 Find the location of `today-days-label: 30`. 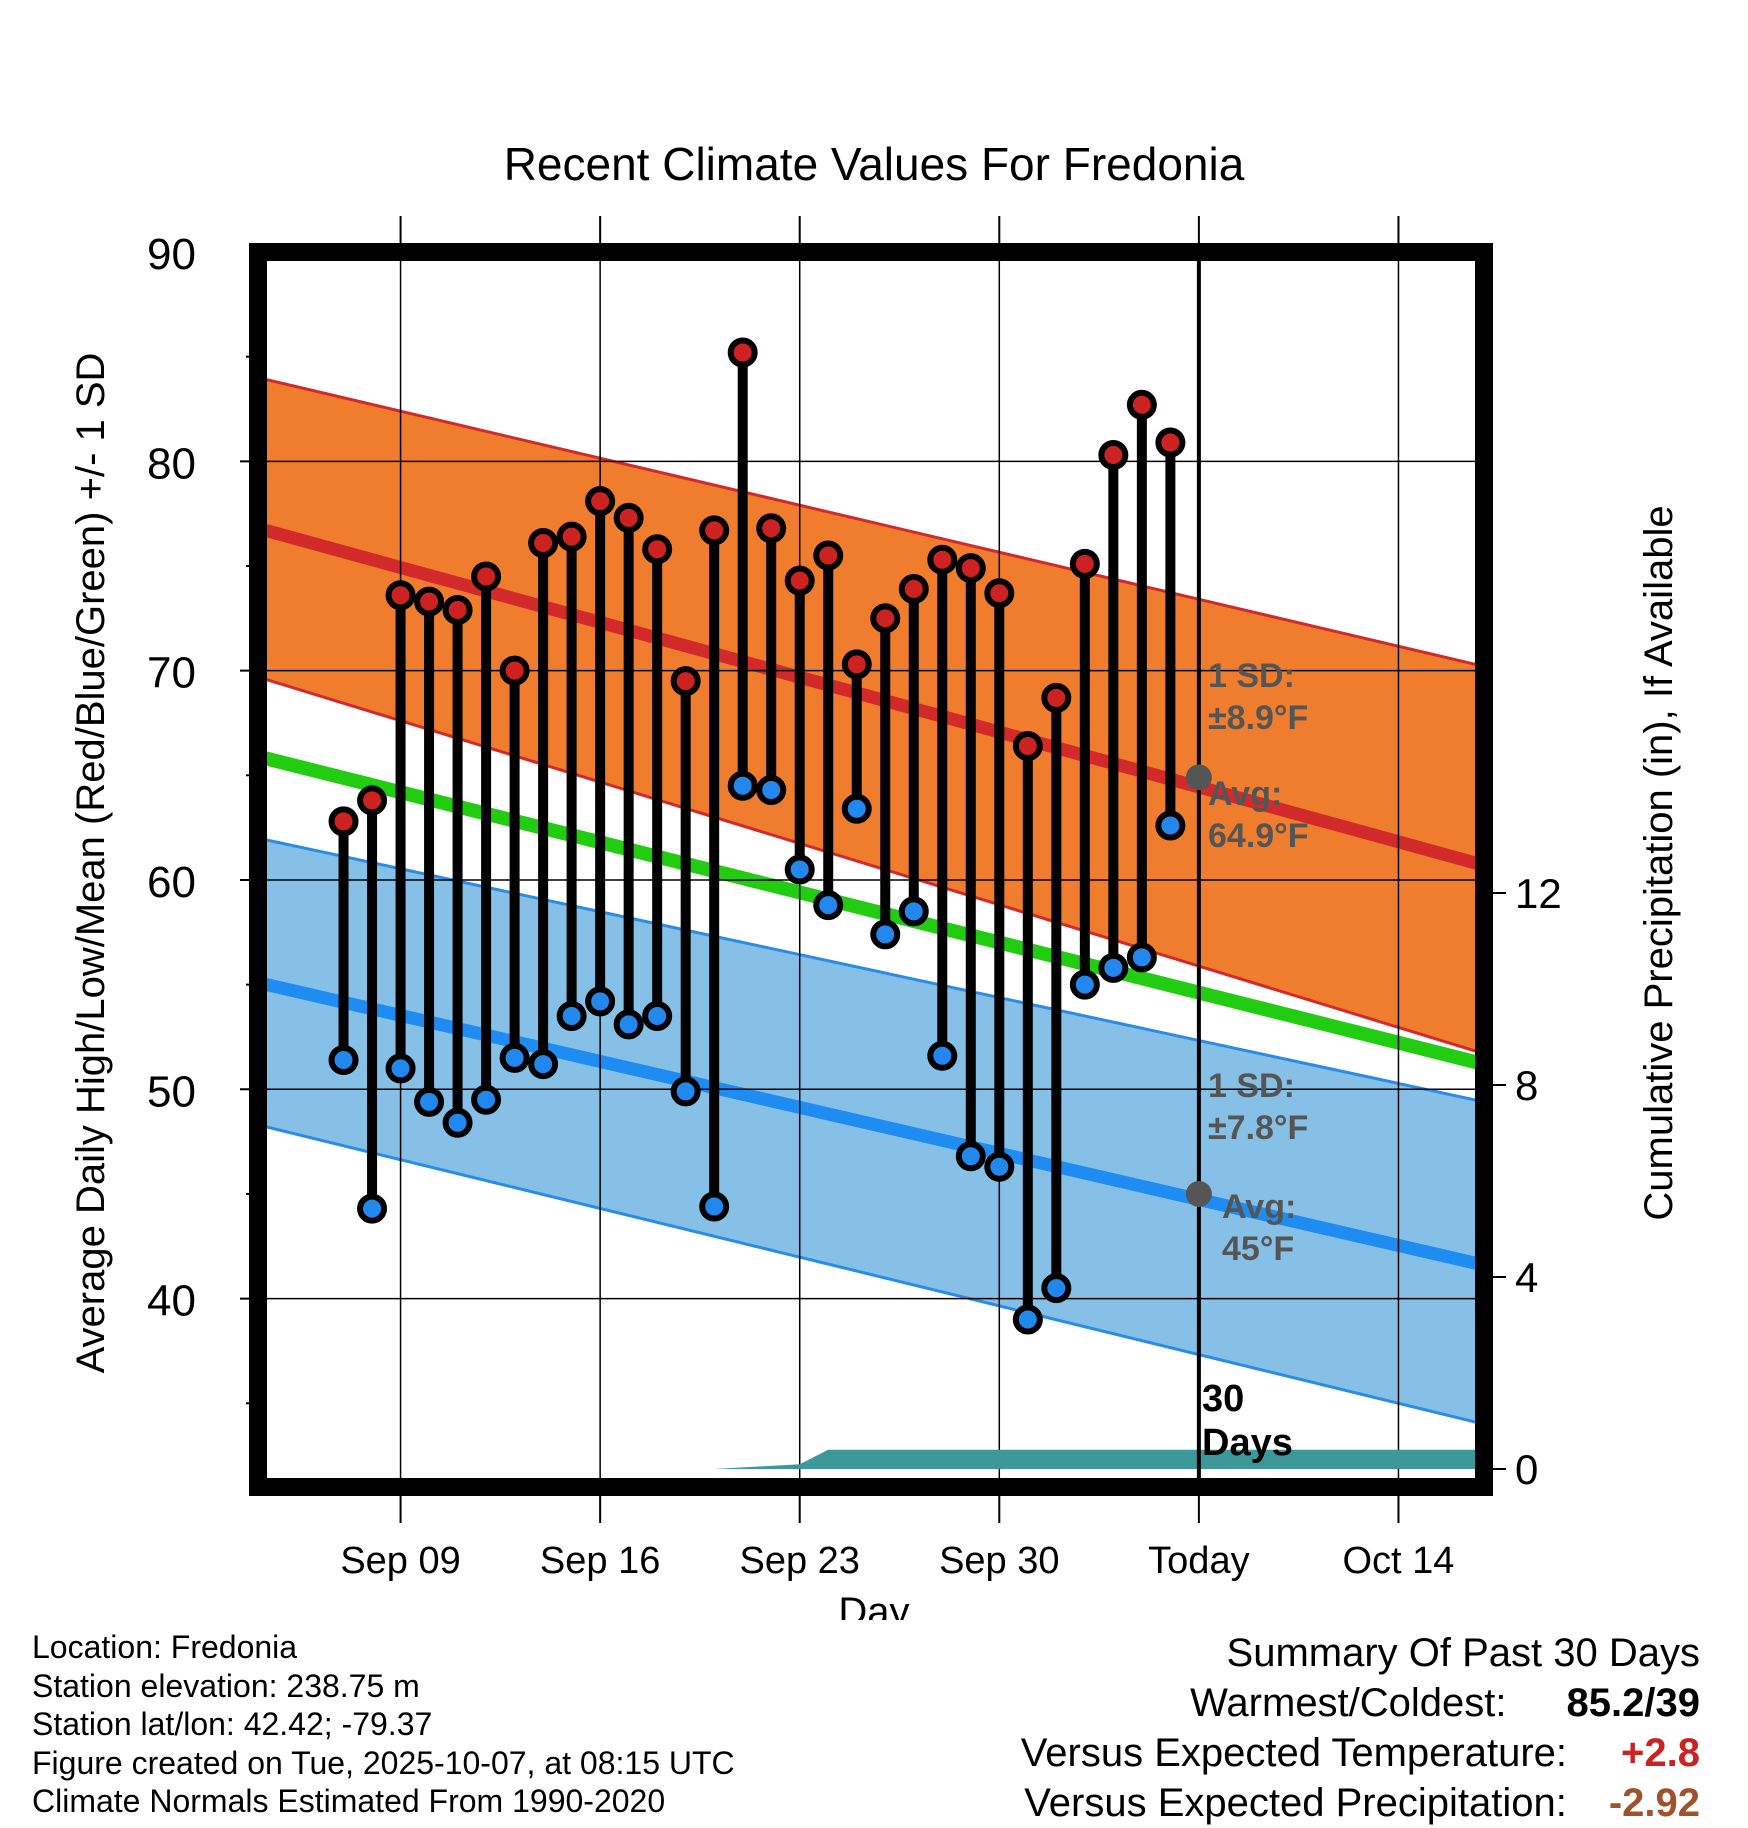

today-days-label: 30 is located at coordinates (1223, 1399).